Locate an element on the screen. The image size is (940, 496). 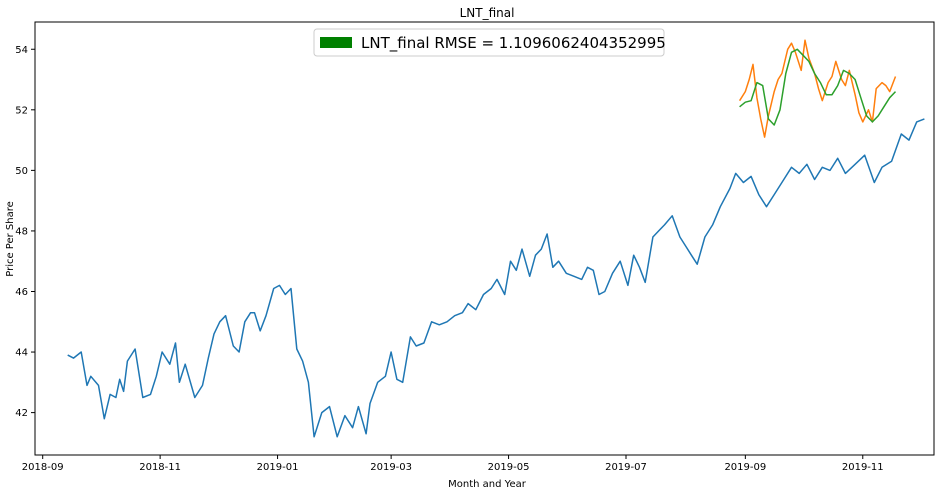
y-tick-label: 42 is located at coordinates (21, 413).